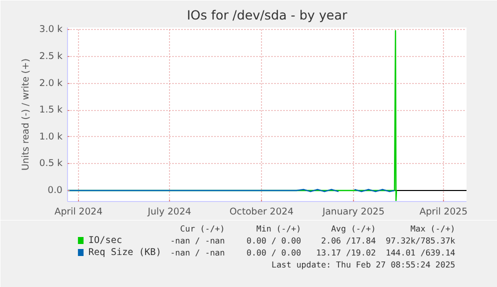 This screenshot has height=287, width=497. I want to click on text: Avg (-/+), so click(353, 229).